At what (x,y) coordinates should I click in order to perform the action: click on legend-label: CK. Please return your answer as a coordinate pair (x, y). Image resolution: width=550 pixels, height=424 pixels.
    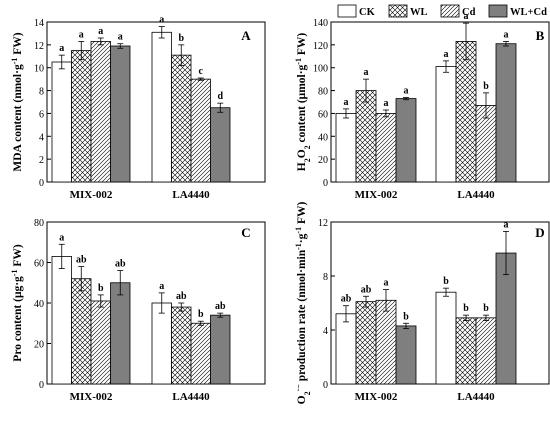
    Looking at the image, I should click on (367, 12).